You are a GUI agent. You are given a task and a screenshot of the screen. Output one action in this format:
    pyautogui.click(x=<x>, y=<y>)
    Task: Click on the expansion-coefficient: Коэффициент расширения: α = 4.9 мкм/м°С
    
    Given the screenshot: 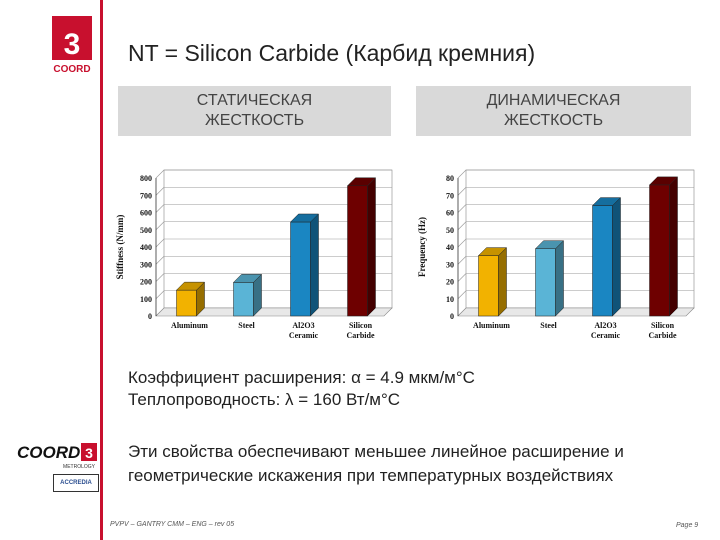 What is the action you would take?
    pyautogui.click(x=301, y=377)
    